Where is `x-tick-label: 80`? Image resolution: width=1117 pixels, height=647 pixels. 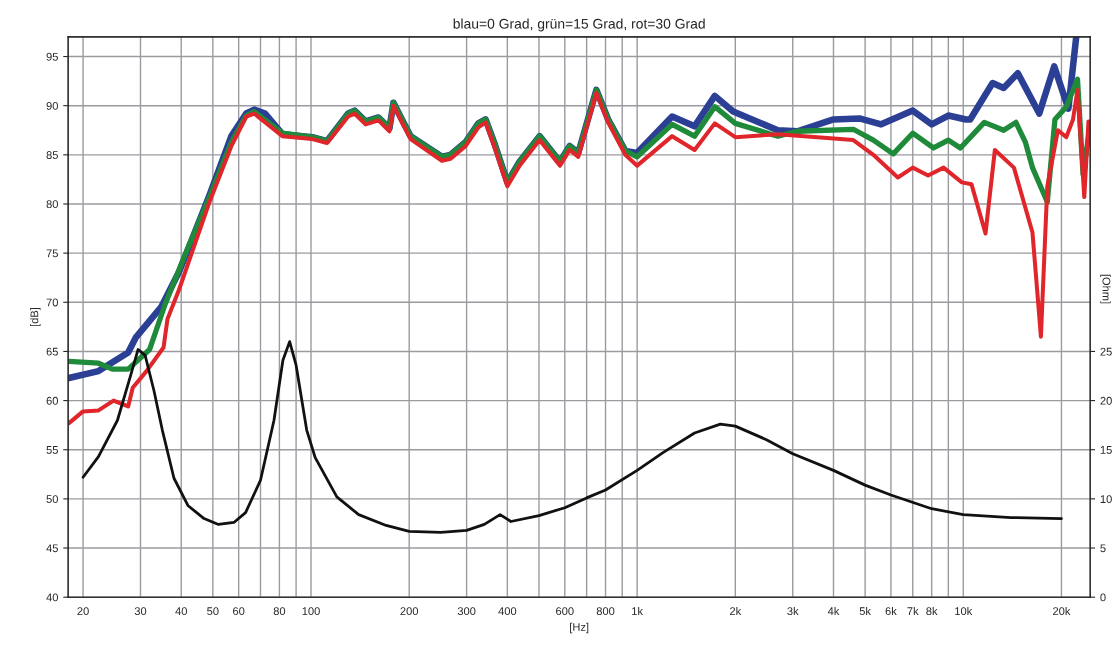 x-tick-label: 80 is located at coordinates (279, 611).